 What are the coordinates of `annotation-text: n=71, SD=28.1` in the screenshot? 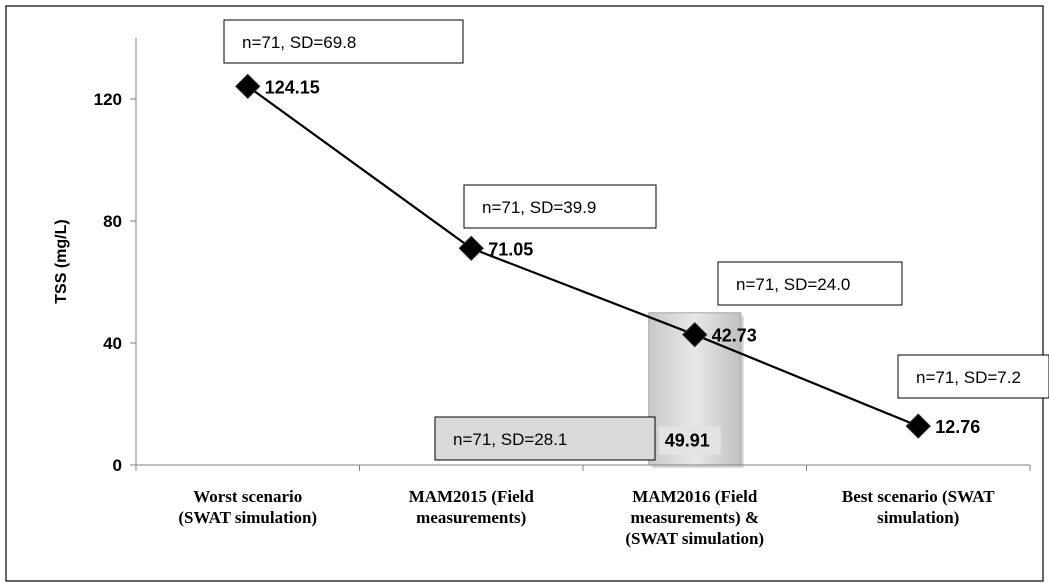 It's located at (510, 439).